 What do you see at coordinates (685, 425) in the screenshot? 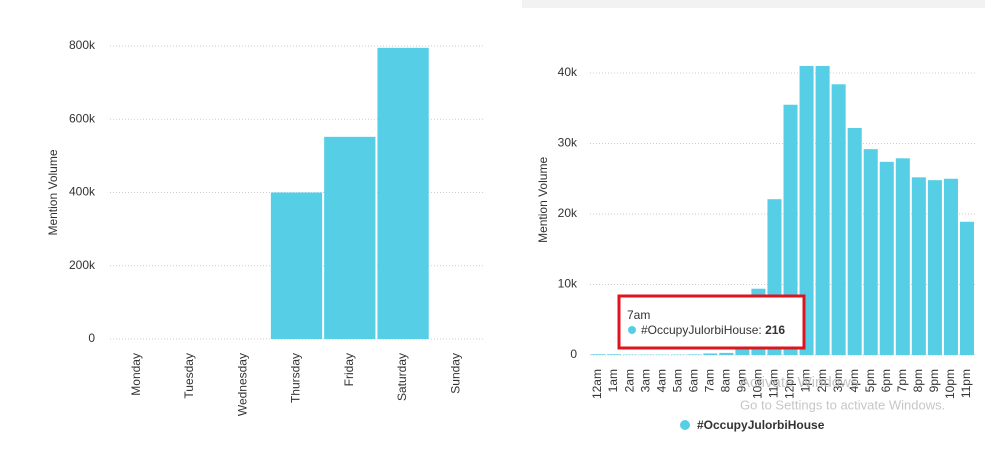
I see `legend-marker` at bounding box center [685, 425].